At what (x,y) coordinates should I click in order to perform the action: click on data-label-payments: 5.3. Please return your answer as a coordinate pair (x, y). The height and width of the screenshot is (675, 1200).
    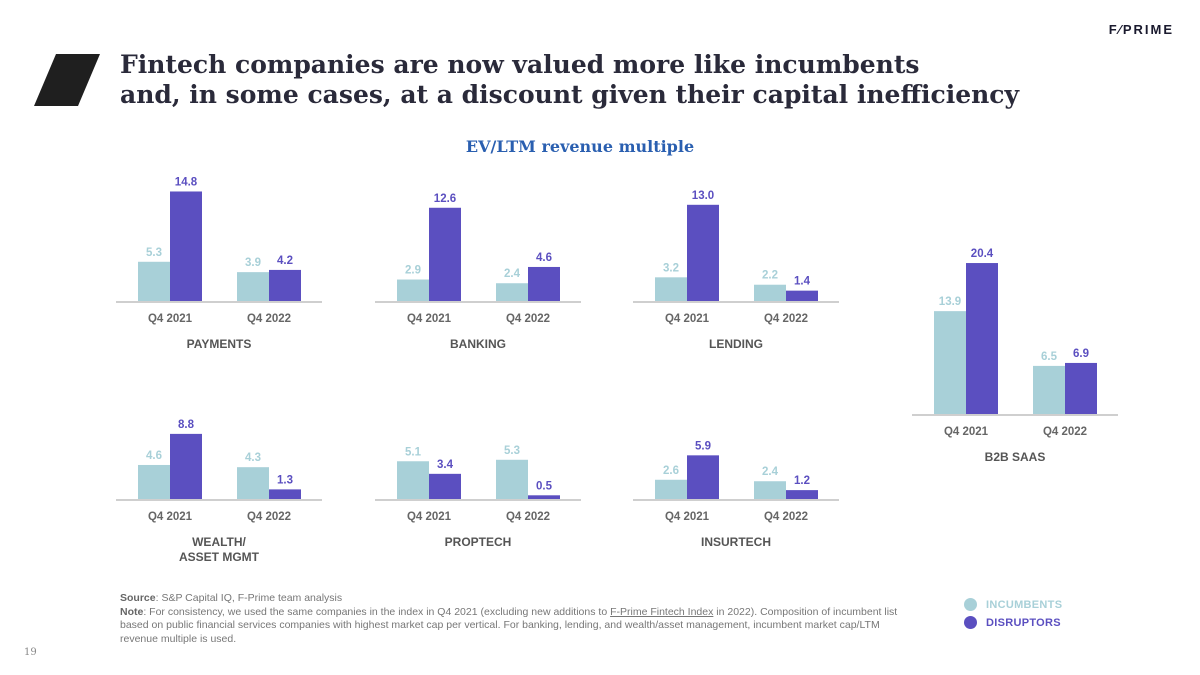
    Looking at the image, I should click on (154, 253).